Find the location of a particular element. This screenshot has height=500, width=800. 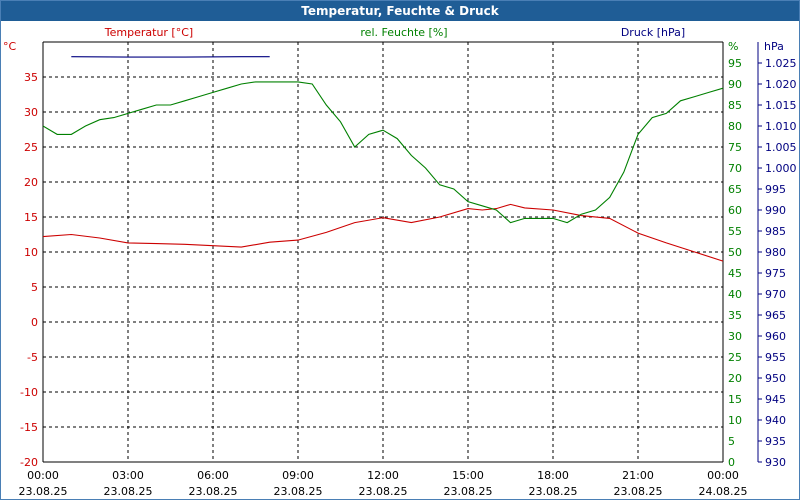

title-bar: Temperatur, Feuchte & Druck is located at coordinates (400, 11).